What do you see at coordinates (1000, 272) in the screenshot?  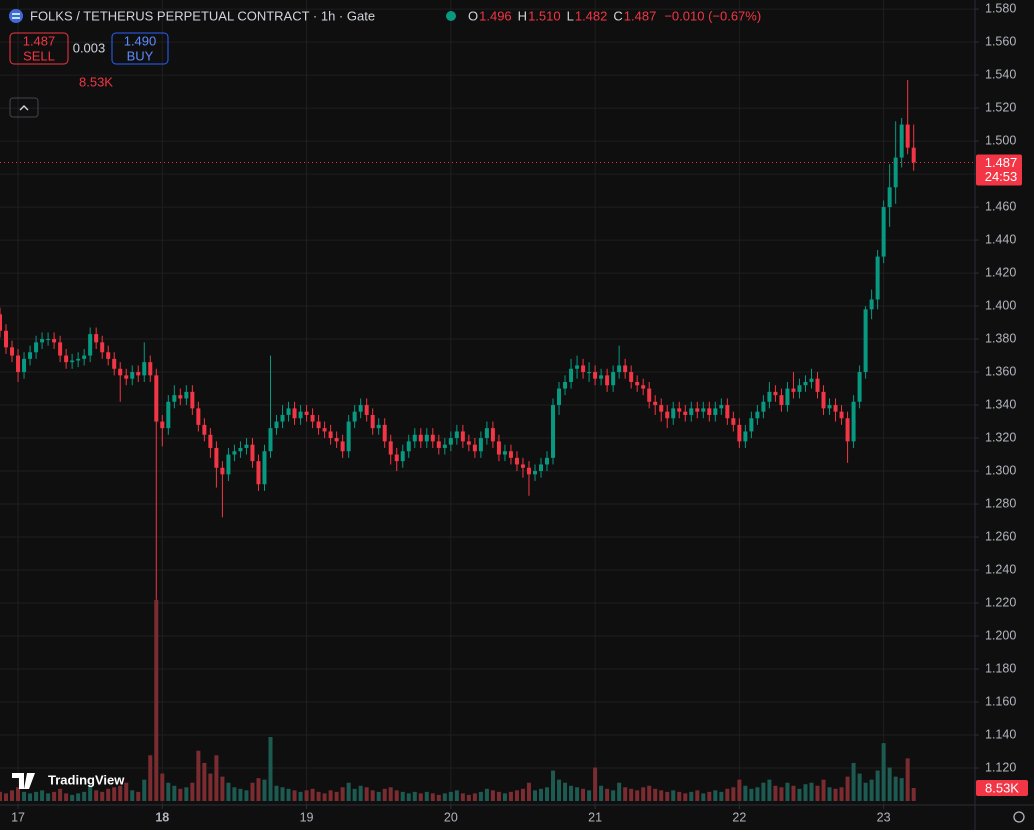 I see `y-tick-label: 1.420` at bounding box center [1000, 272].